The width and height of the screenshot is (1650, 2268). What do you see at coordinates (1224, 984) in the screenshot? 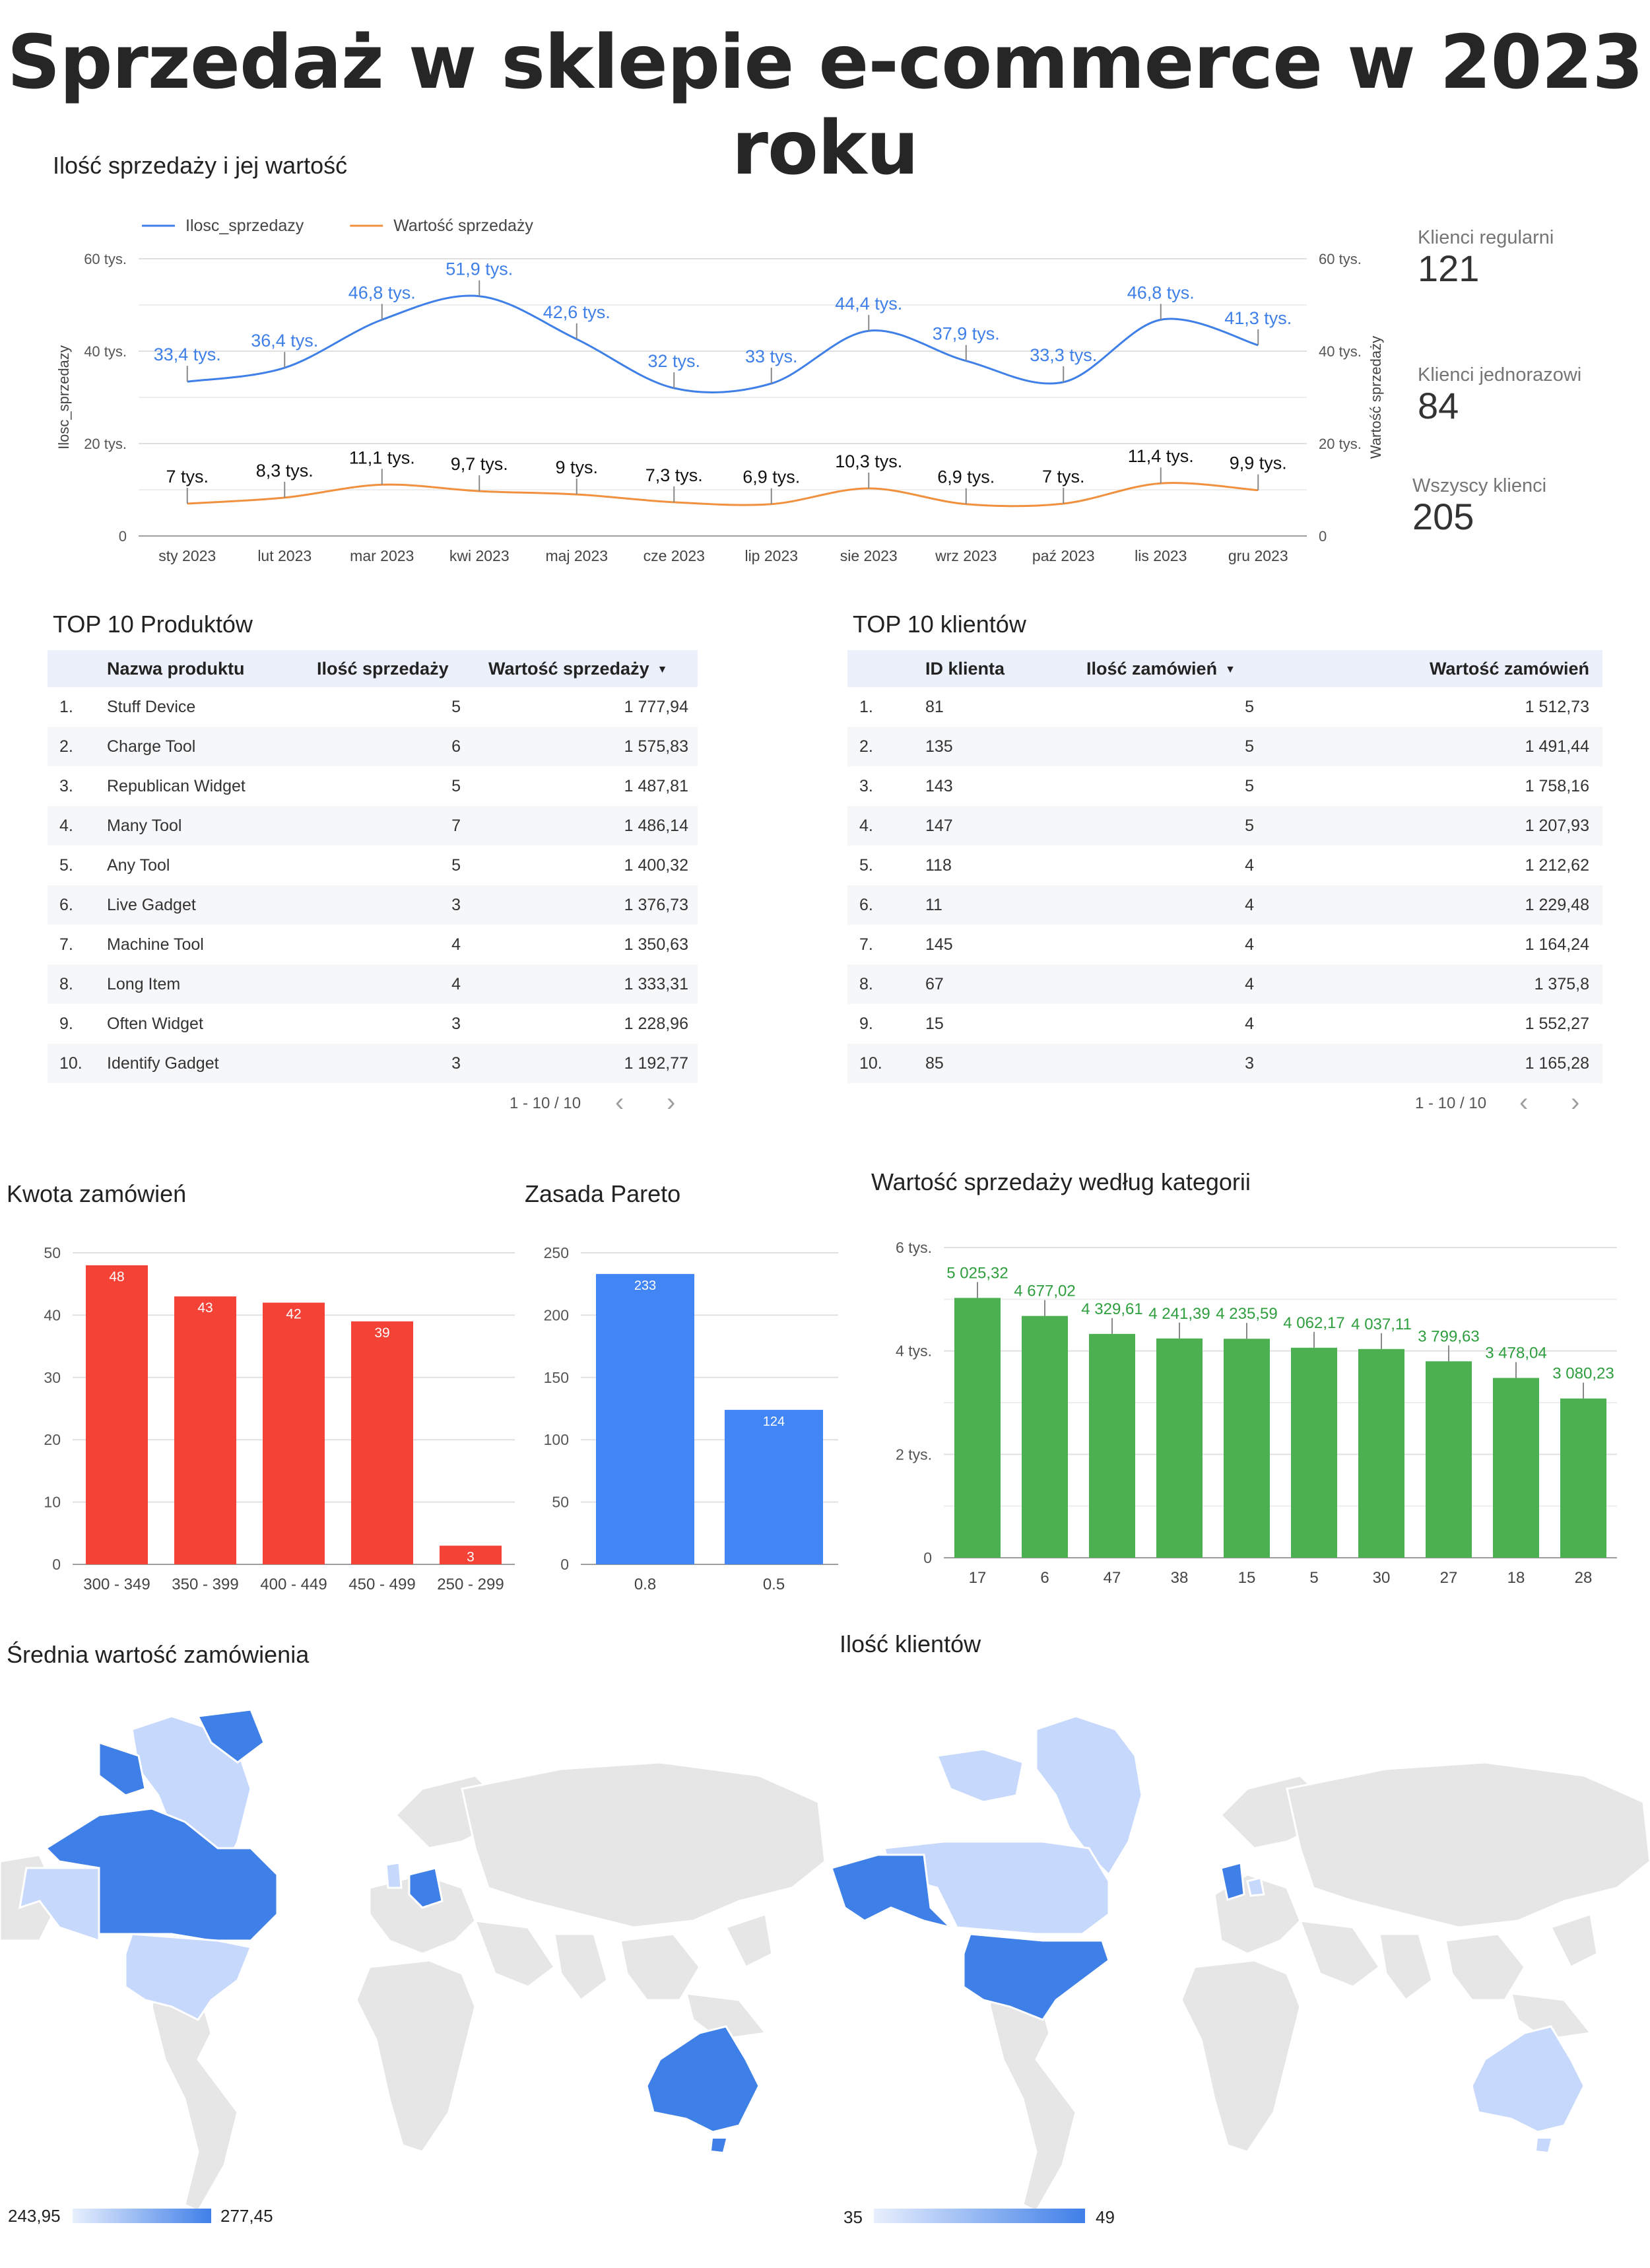
I see `table-row: 8. 67 4 1 375,8` at bounding box center [1224, 984].